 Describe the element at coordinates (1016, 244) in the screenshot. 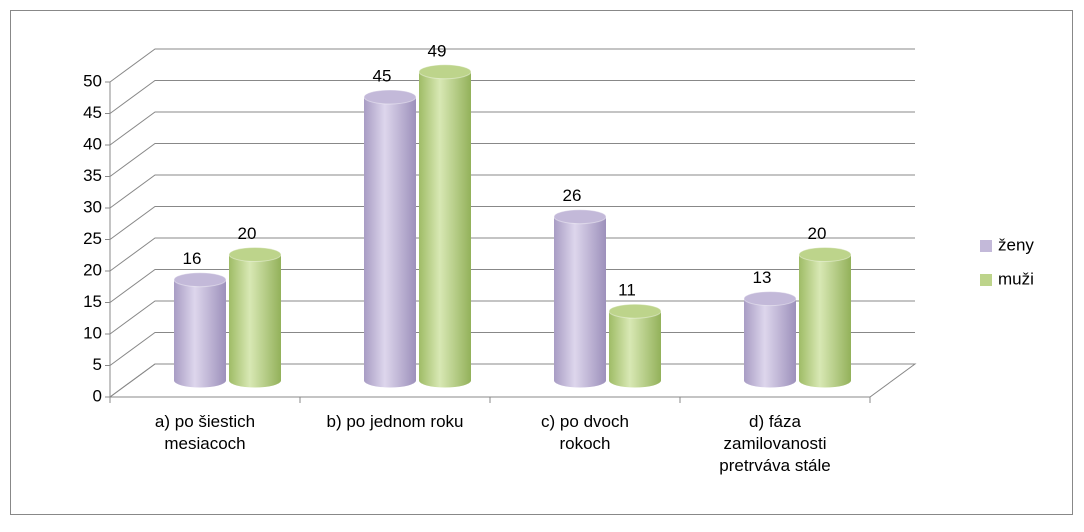

I see `legend-label: ženy` at that location.